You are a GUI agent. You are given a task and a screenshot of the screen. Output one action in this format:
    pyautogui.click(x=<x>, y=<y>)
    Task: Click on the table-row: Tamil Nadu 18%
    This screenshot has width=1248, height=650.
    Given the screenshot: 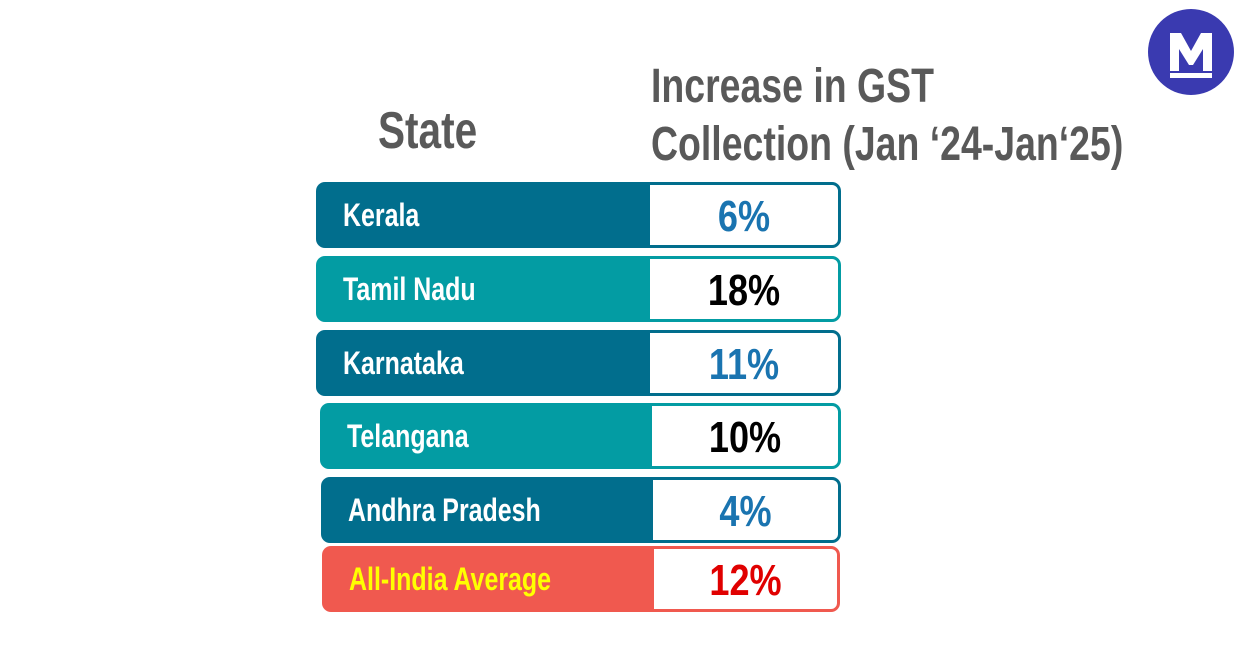 What is the action you would take?
    pyautogui.click(x=578, y=289)
    